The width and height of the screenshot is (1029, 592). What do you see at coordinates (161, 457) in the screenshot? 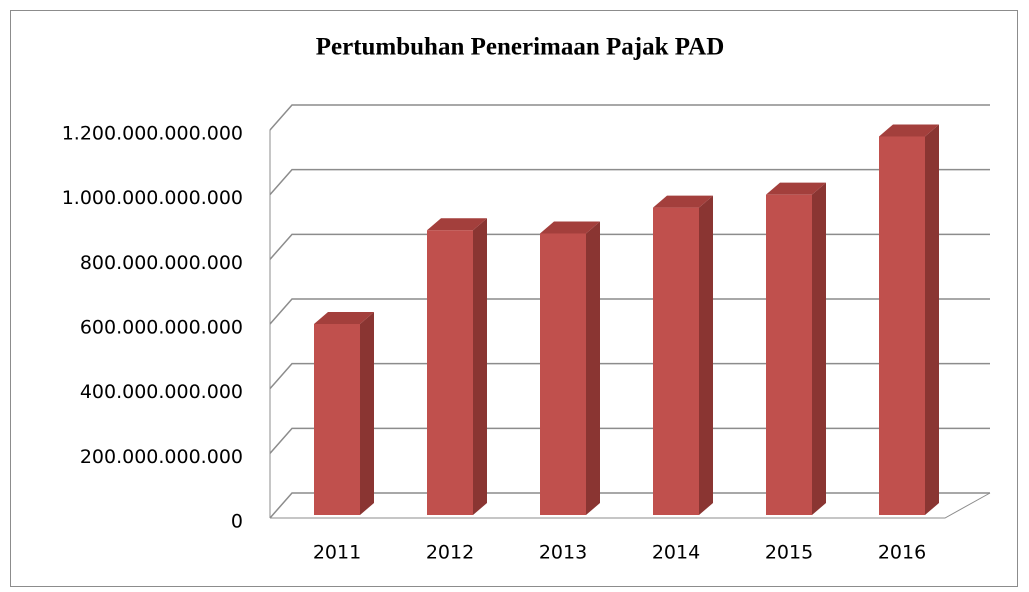
I see `y-tick-label: 200.000.000.000` at bounding box center [161, 457].